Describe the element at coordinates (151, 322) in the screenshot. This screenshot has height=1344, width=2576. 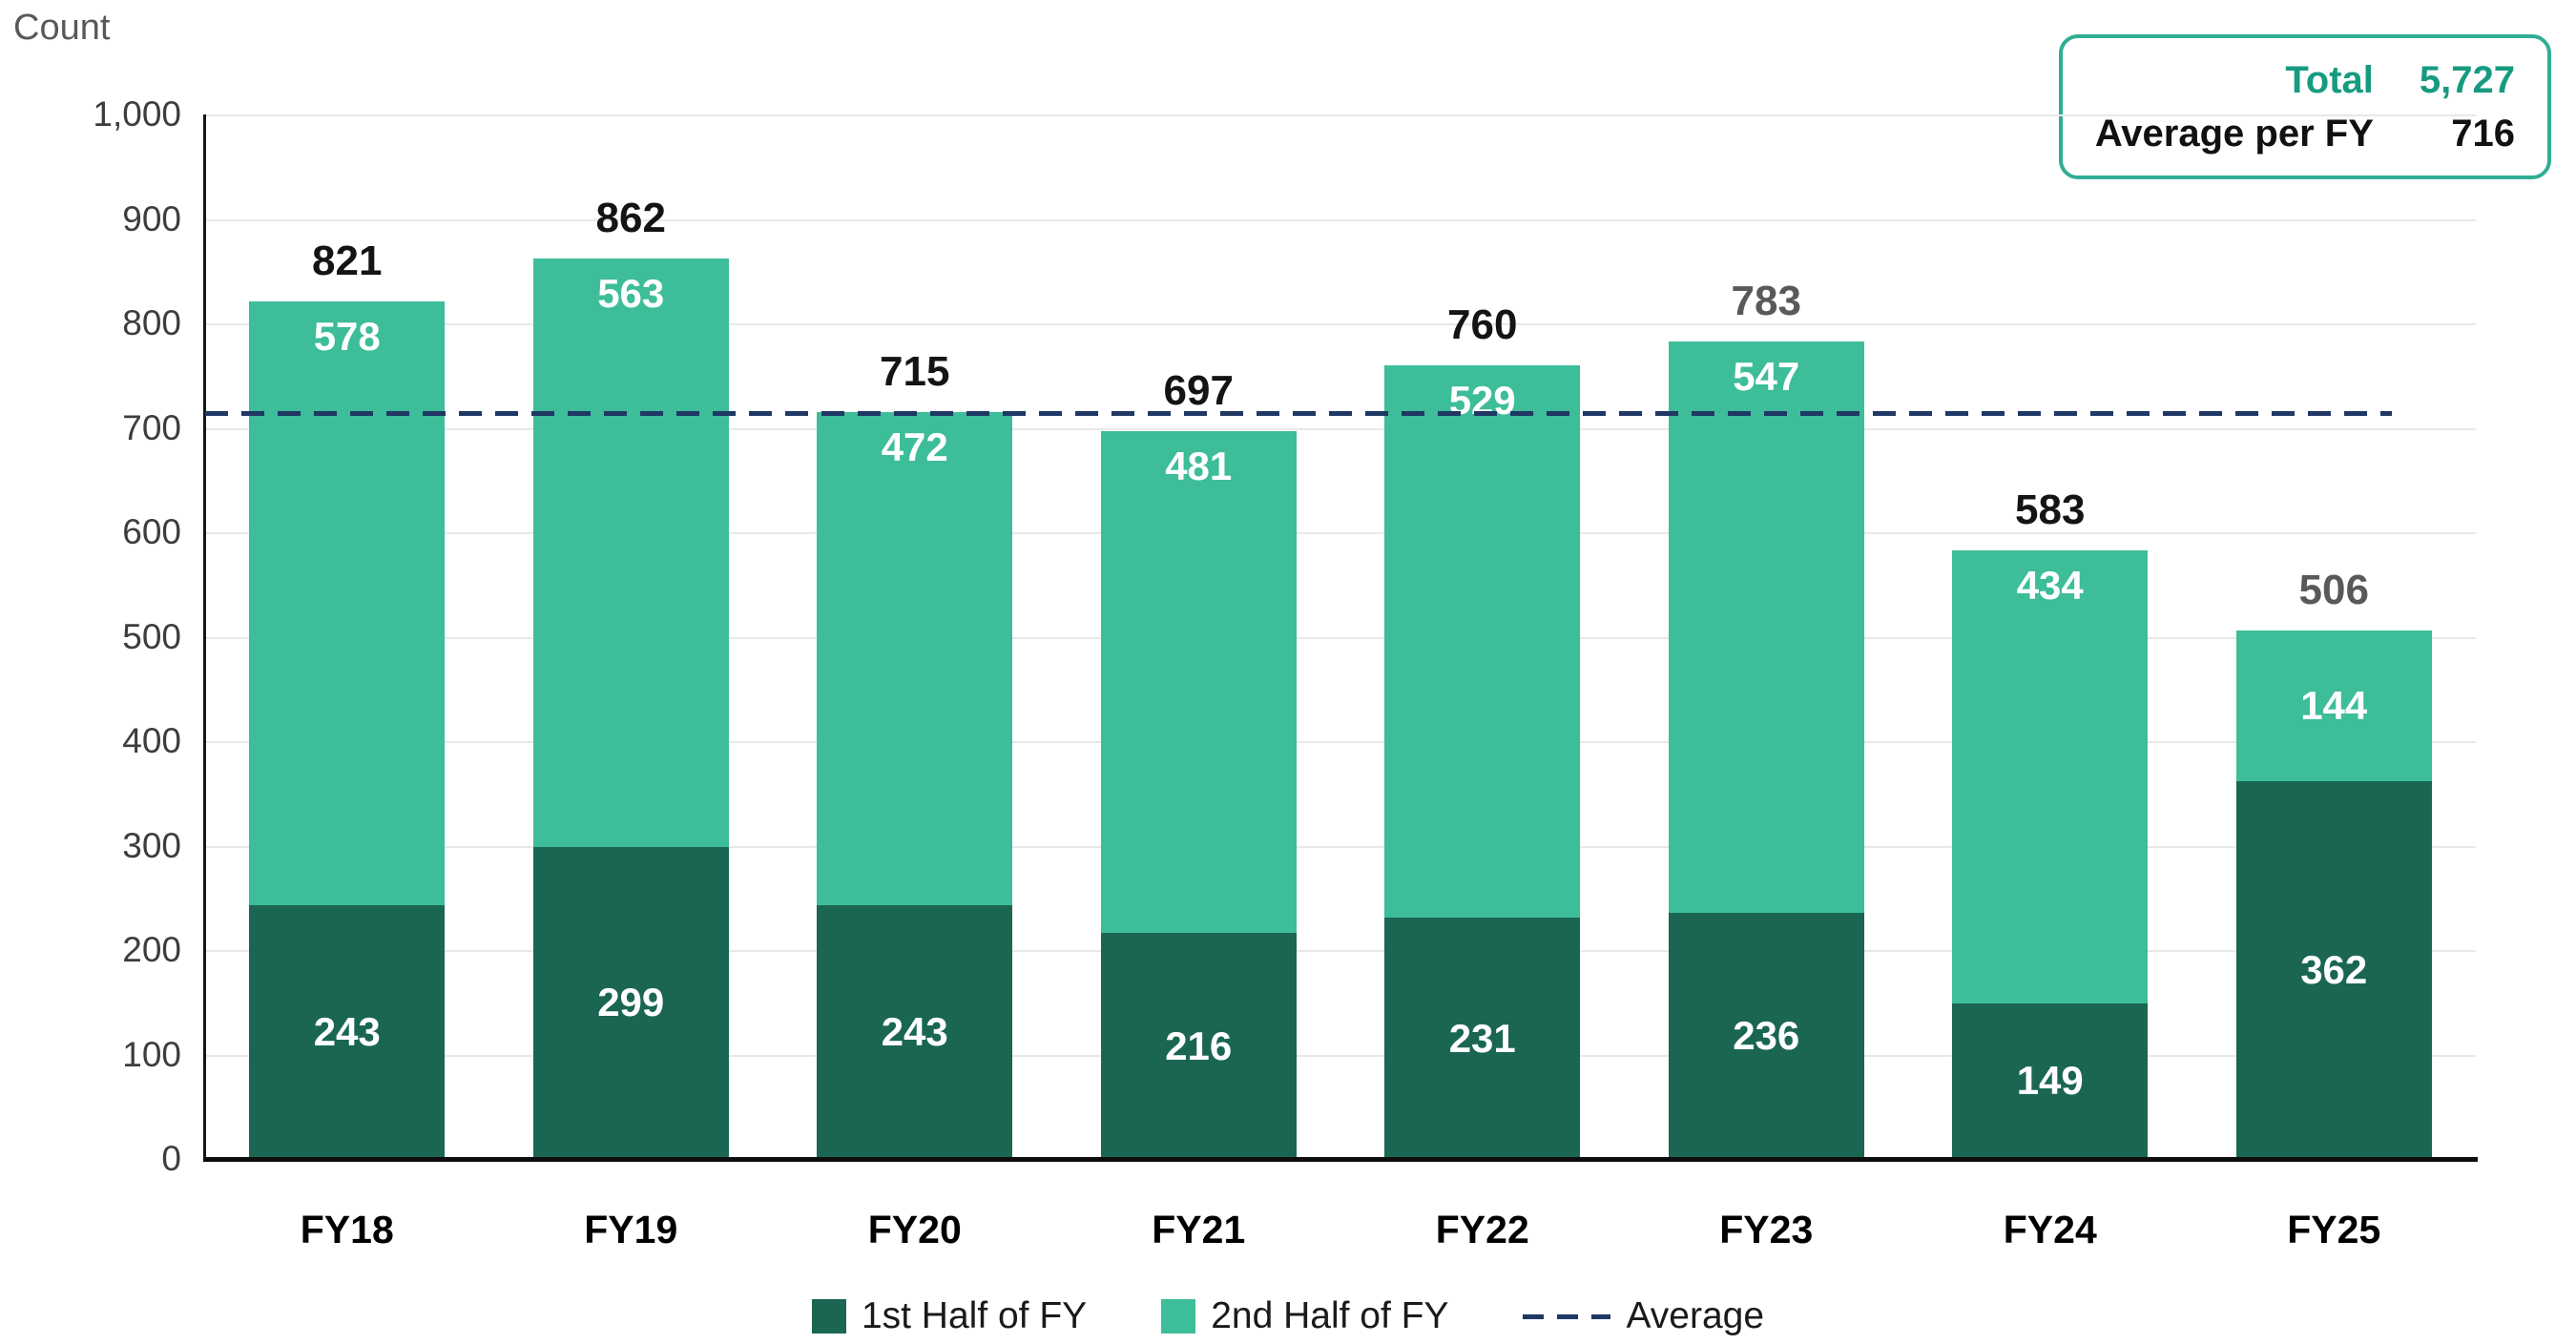
I see `y-tick-label: 800` at that location.